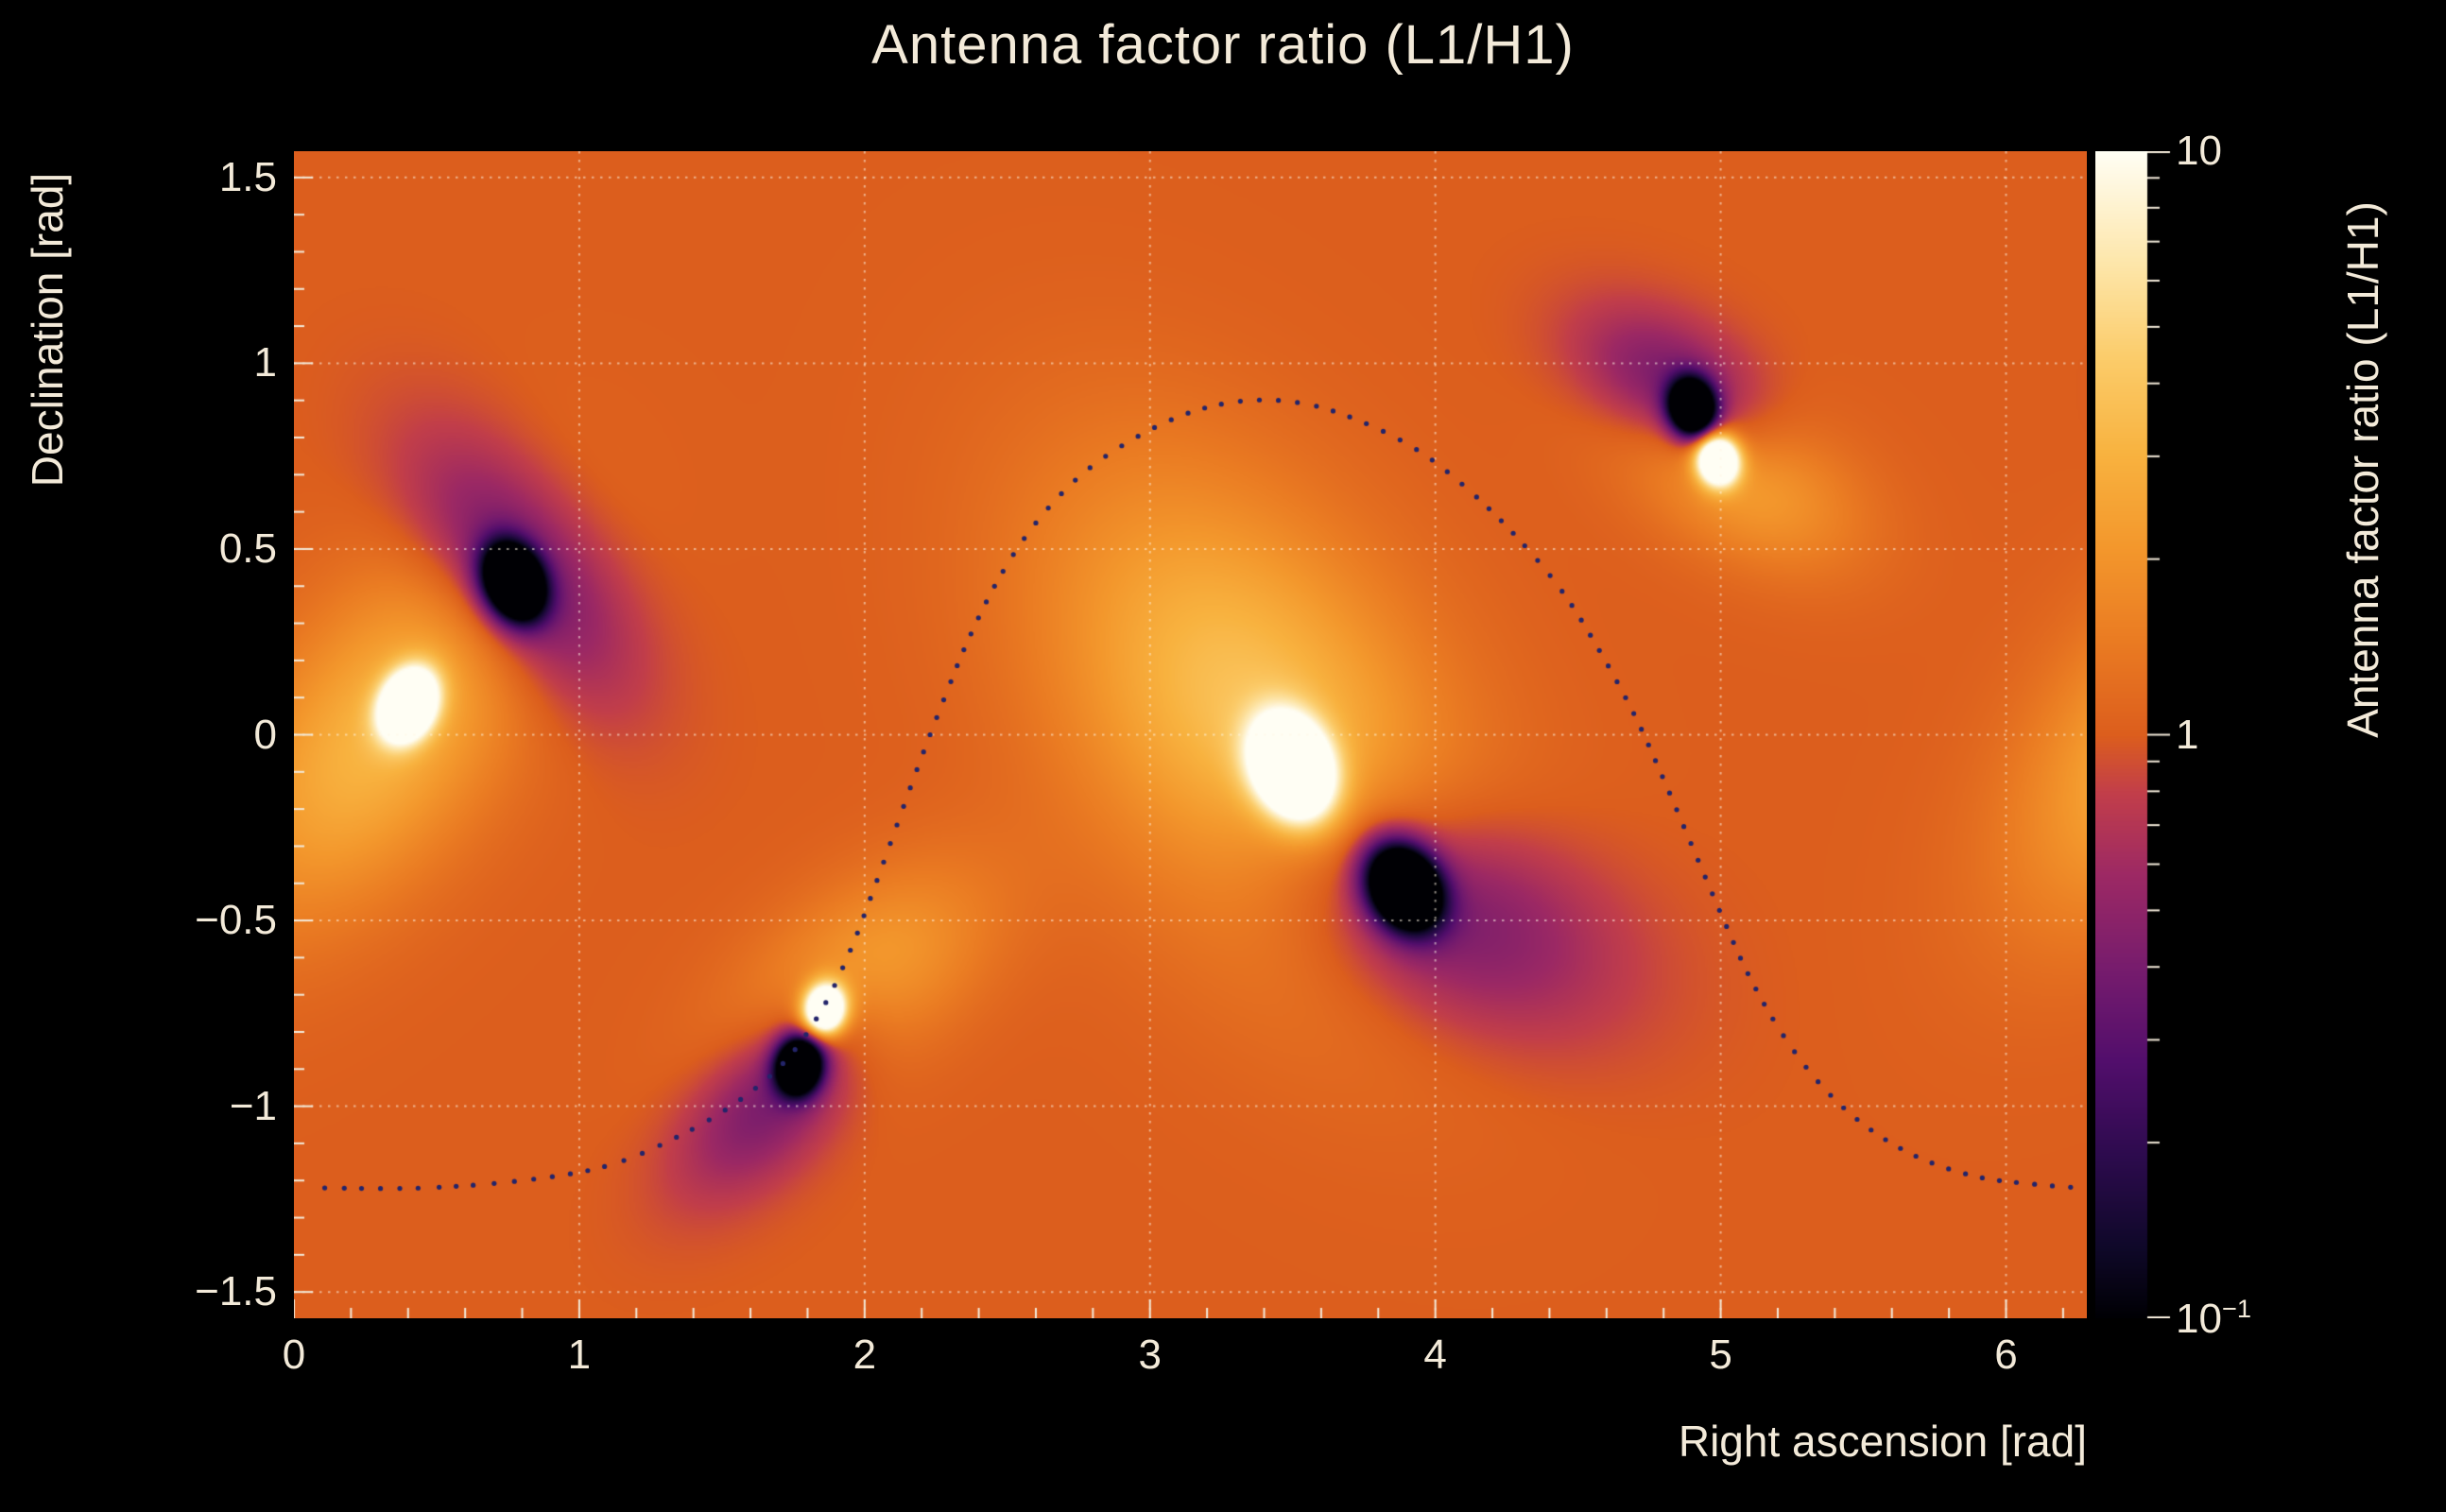 This screenshot has width=2446, height=1512. What do you see at coordinates (579, 1355) in the screenshot?
I see `x-tick-label-1: 1` at bounding box center [579, 1355].